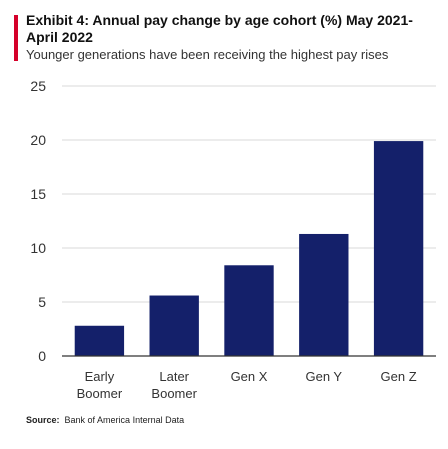 The image size is (448, 449). Describe the element at coordinates (100, 376) in the screenshot. I see `x-tick-label: Early` at that location.